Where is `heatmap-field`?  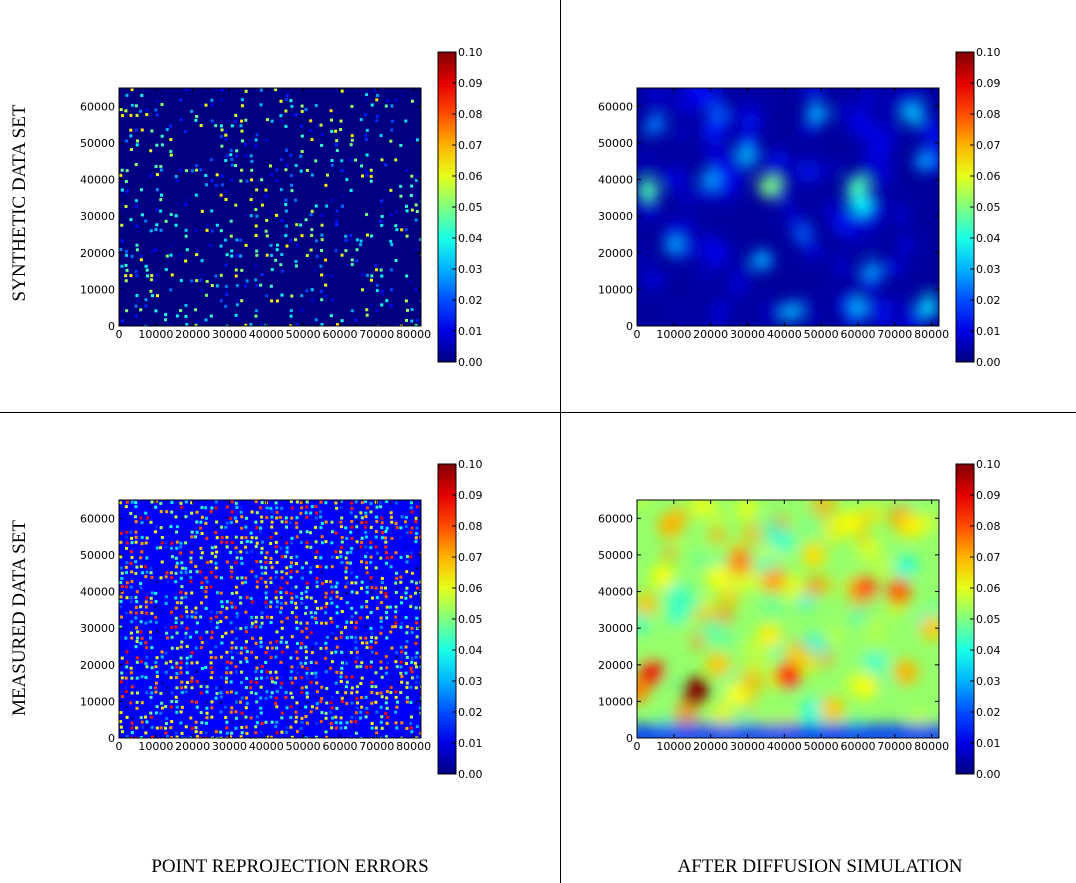
heatmap-field is located at coordinates (270, 207).